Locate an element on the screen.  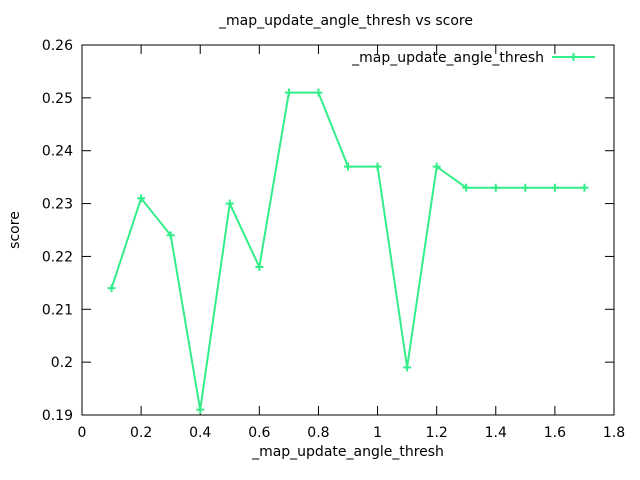
y-tick-label: 0.26 is located at coordinates (57, 46).